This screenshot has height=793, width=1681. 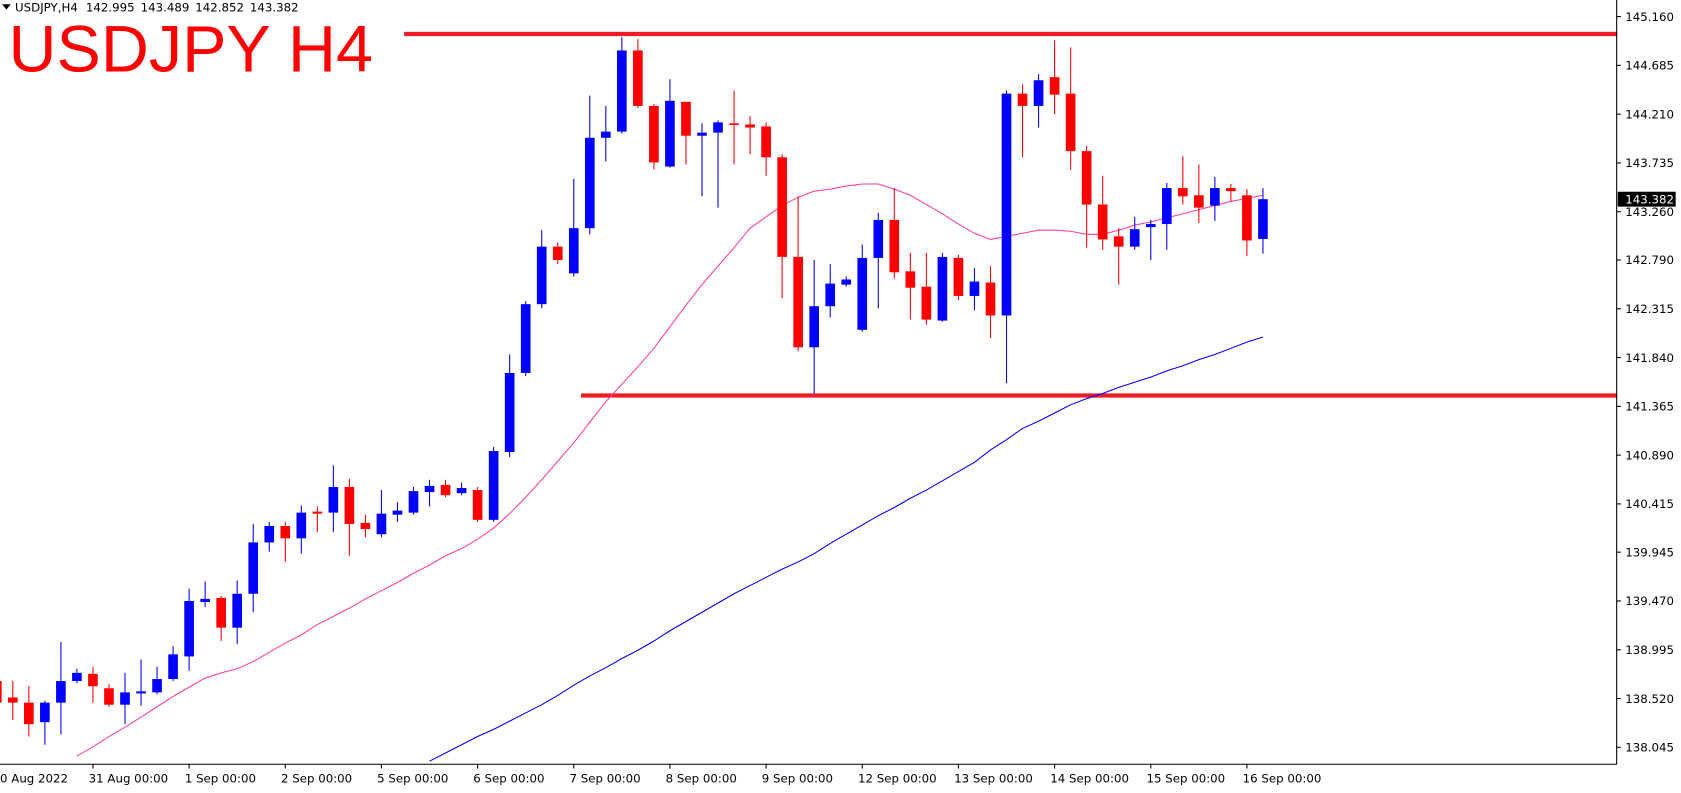 I want to click on x-tick-label: 16 Sep 00:00, so click(x=1282, y=778).